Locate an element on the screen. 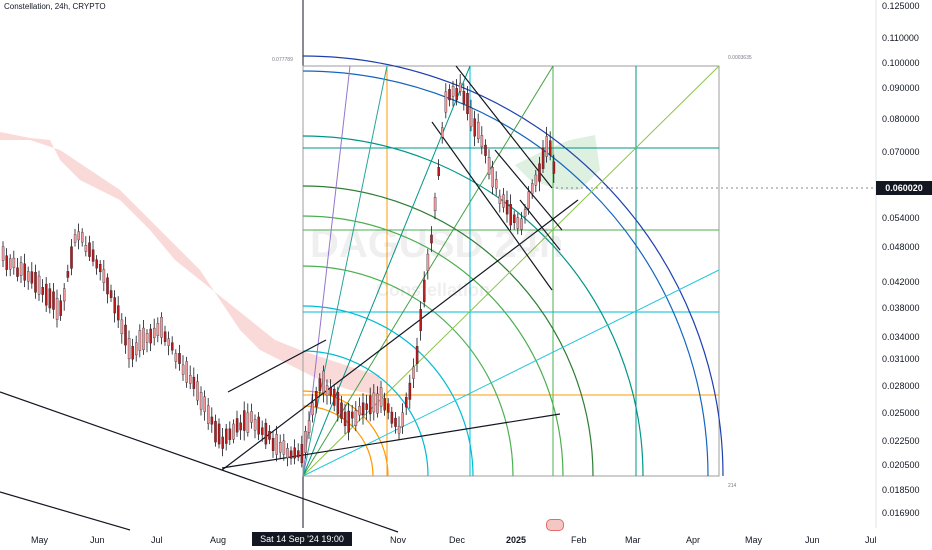  time-tick-label: Aug is located at coordinates (218, 540).